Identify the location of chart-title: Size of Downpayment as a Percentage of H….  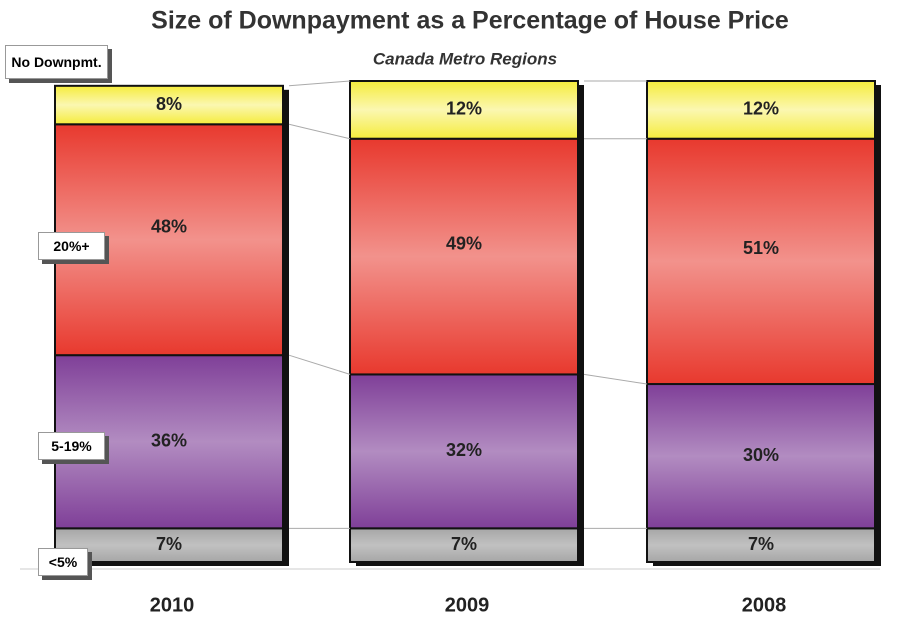
(470, 21).